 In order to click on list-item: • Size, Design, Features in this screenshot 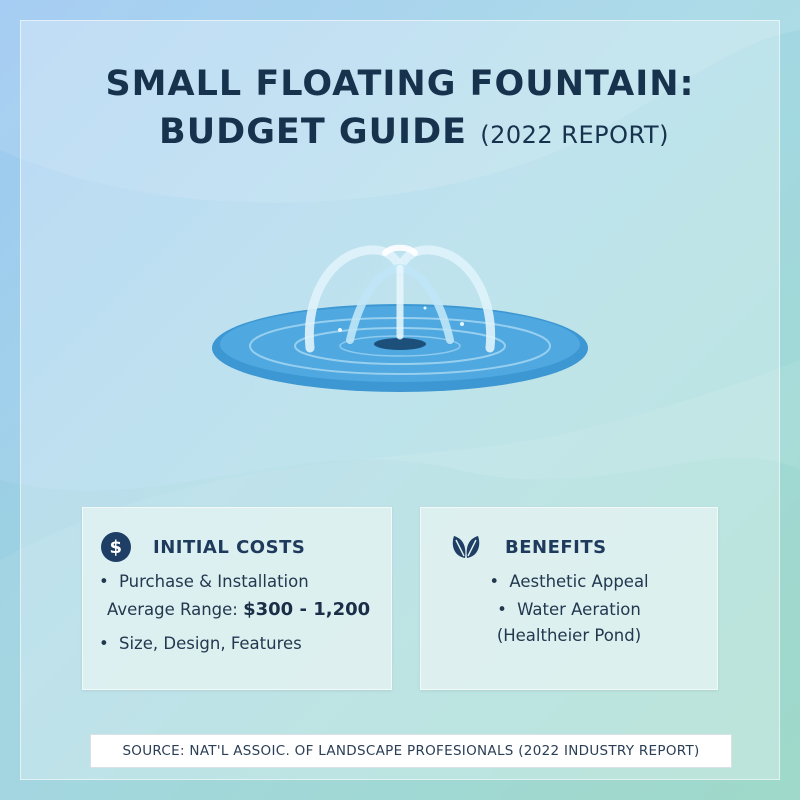, I will do `click(200, 643)`.